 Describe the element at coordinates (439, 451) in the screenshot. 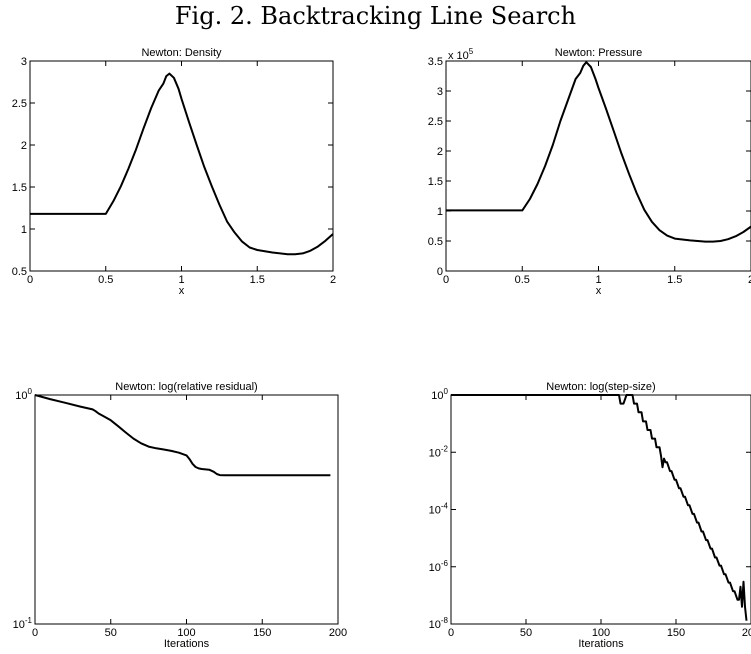

I see `y-tick-label: 10⁻²` at that location.